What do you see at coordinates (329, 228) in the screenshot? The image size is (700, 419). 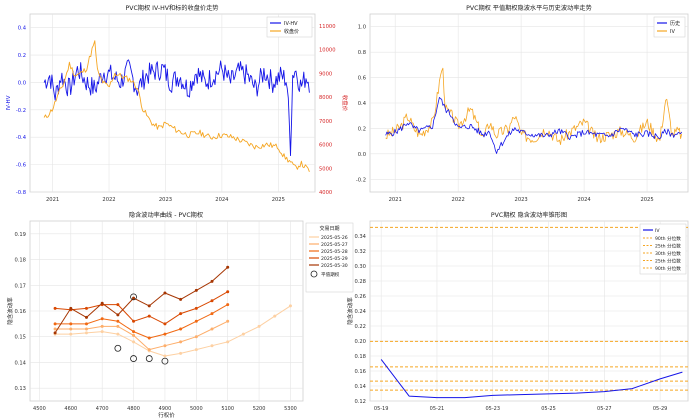 I see `legend-title: 交易日期` at bounding box center [329, 228].